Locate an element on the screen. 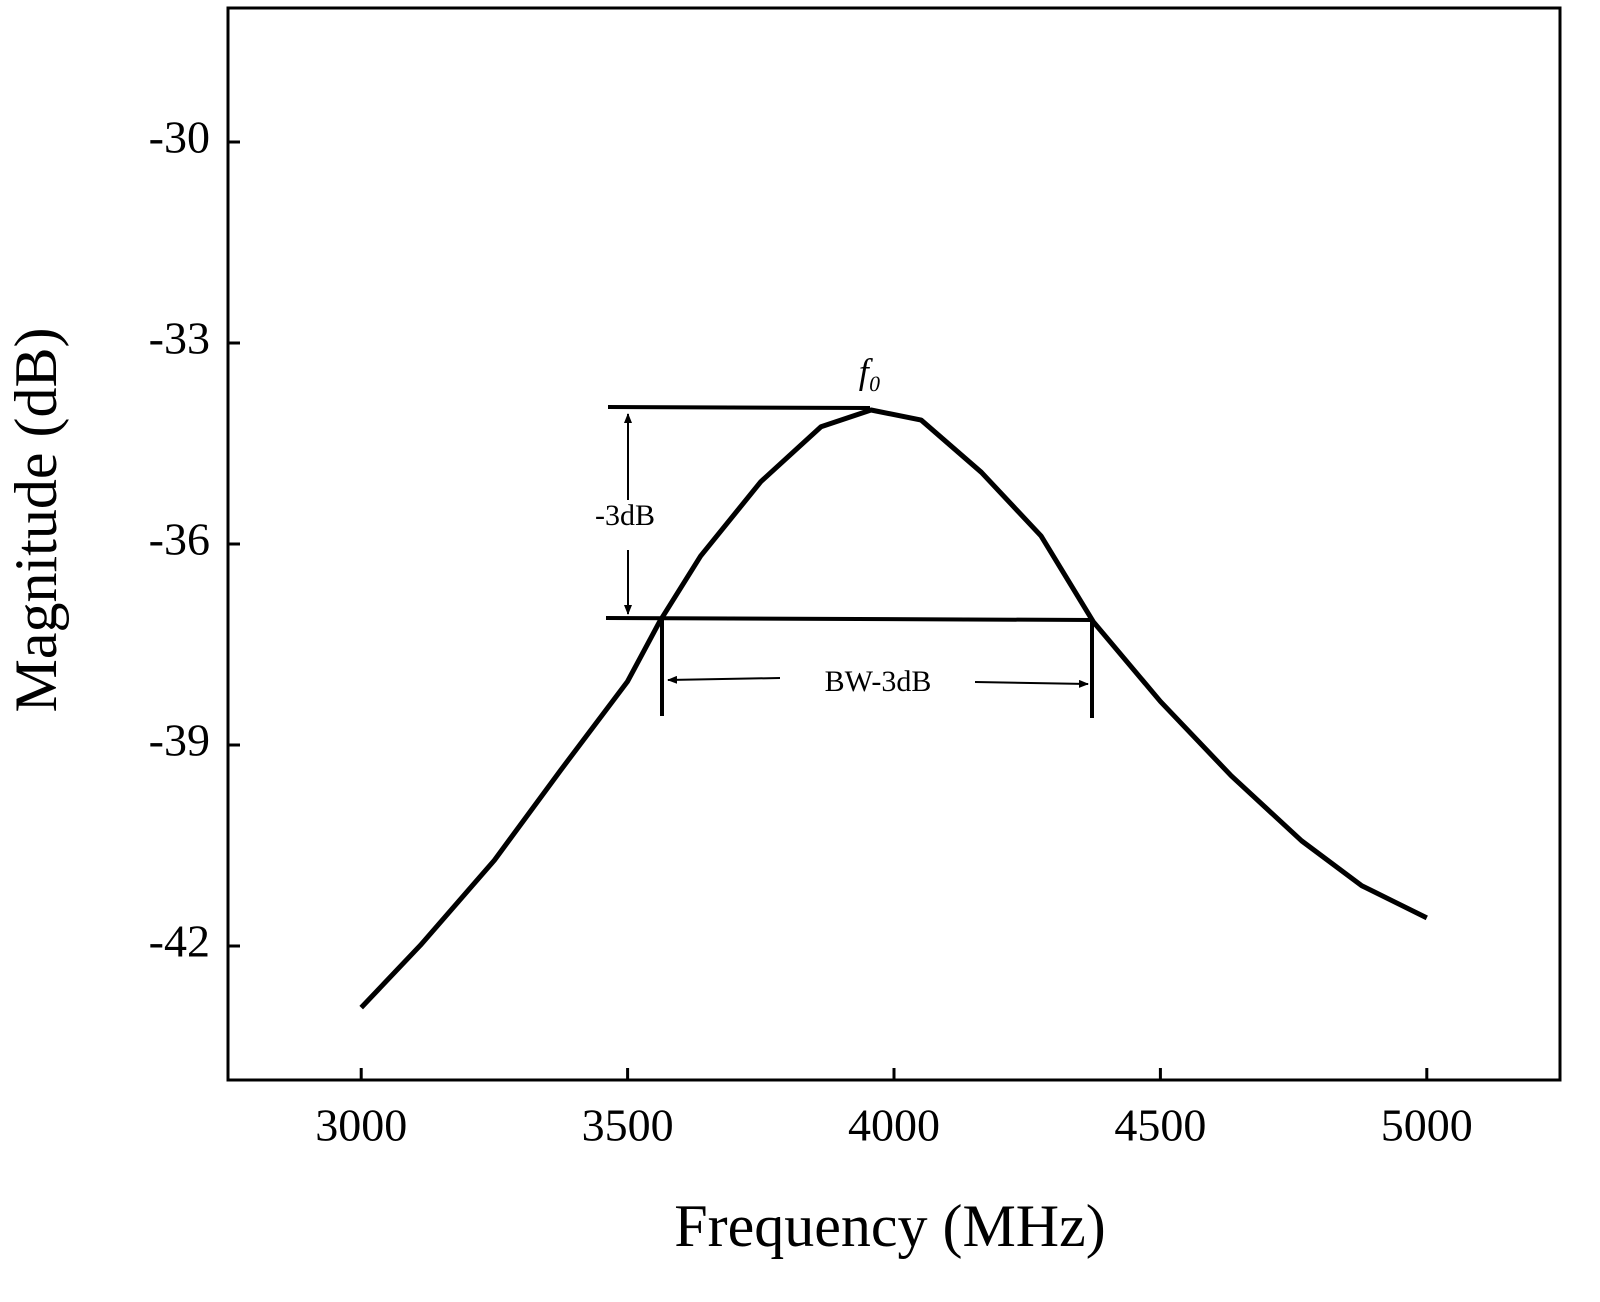 This screenshot has width=1600, height=1302. x-axis-title: Frequency (MHz) is located at coordinates (890, 1226).